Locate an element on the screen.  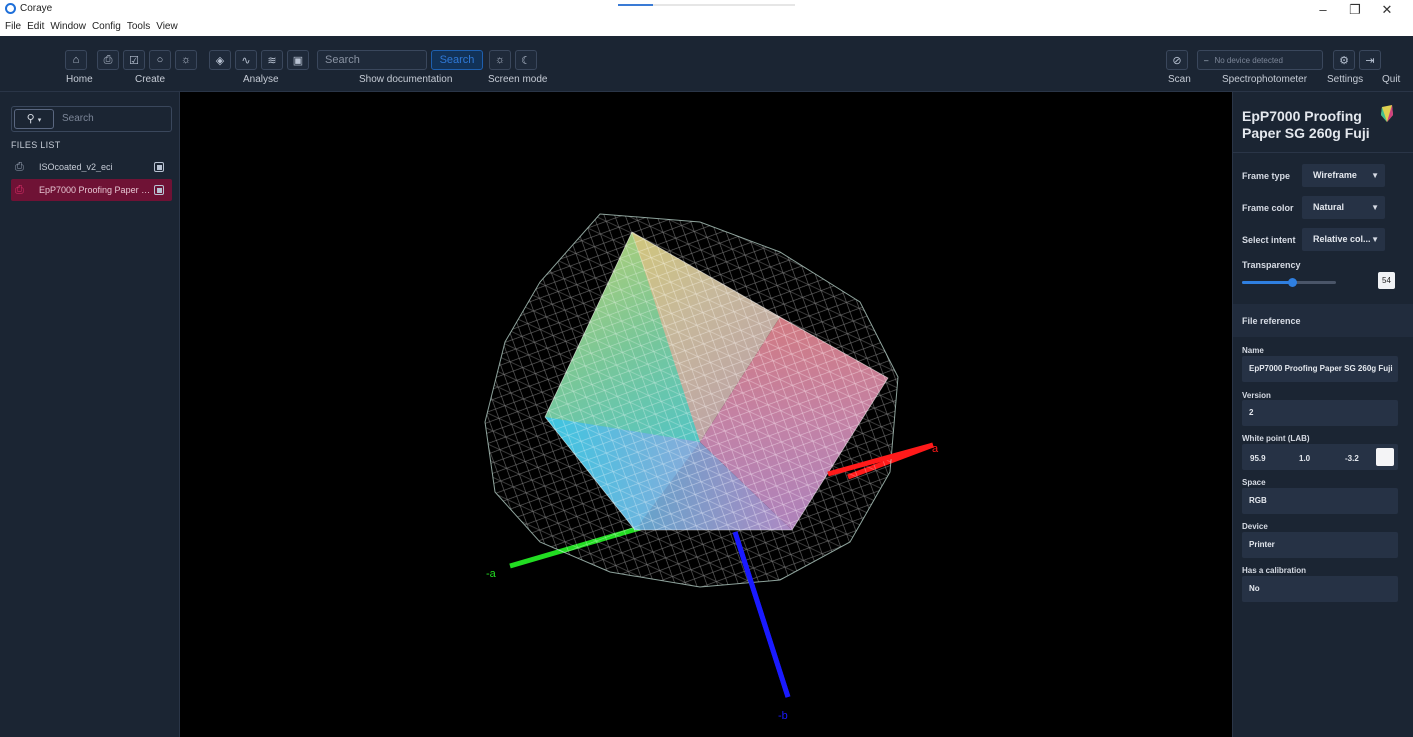
intent-select: Relative col... ▼ is located at coordinates (1343, 239).